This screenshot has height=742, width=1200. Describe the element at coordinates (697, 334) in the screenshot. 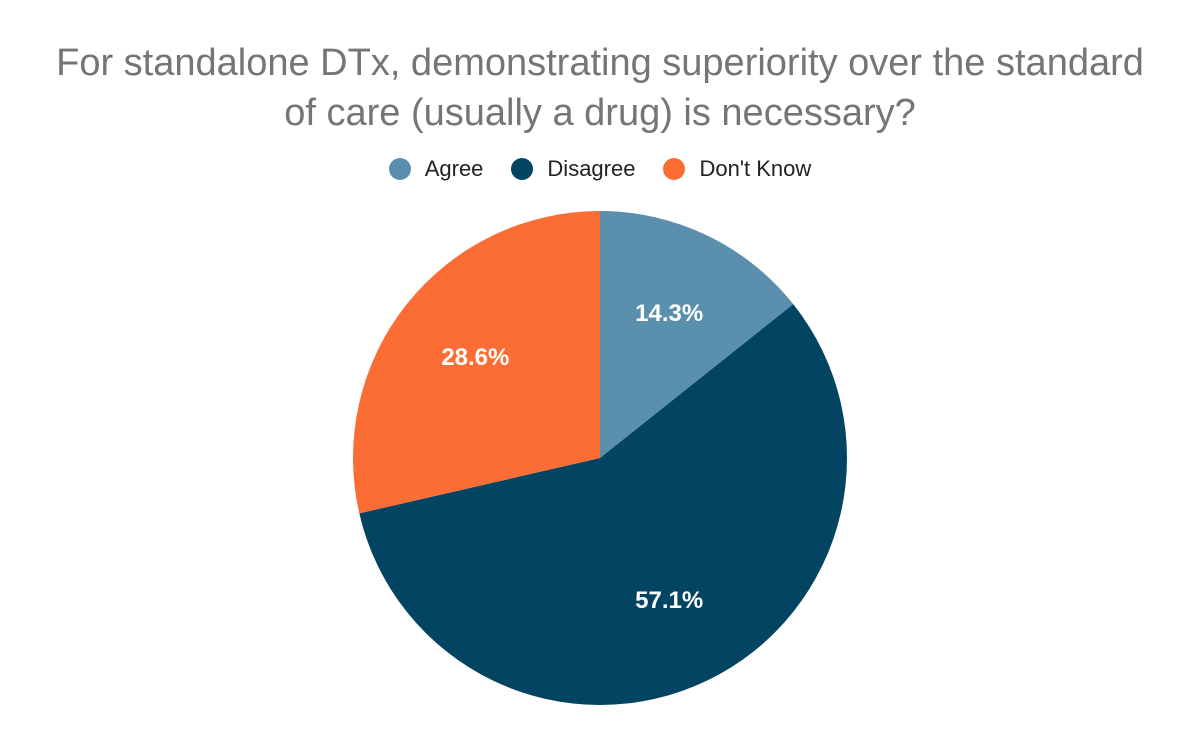

I see `pie-slice-agree` at that location.